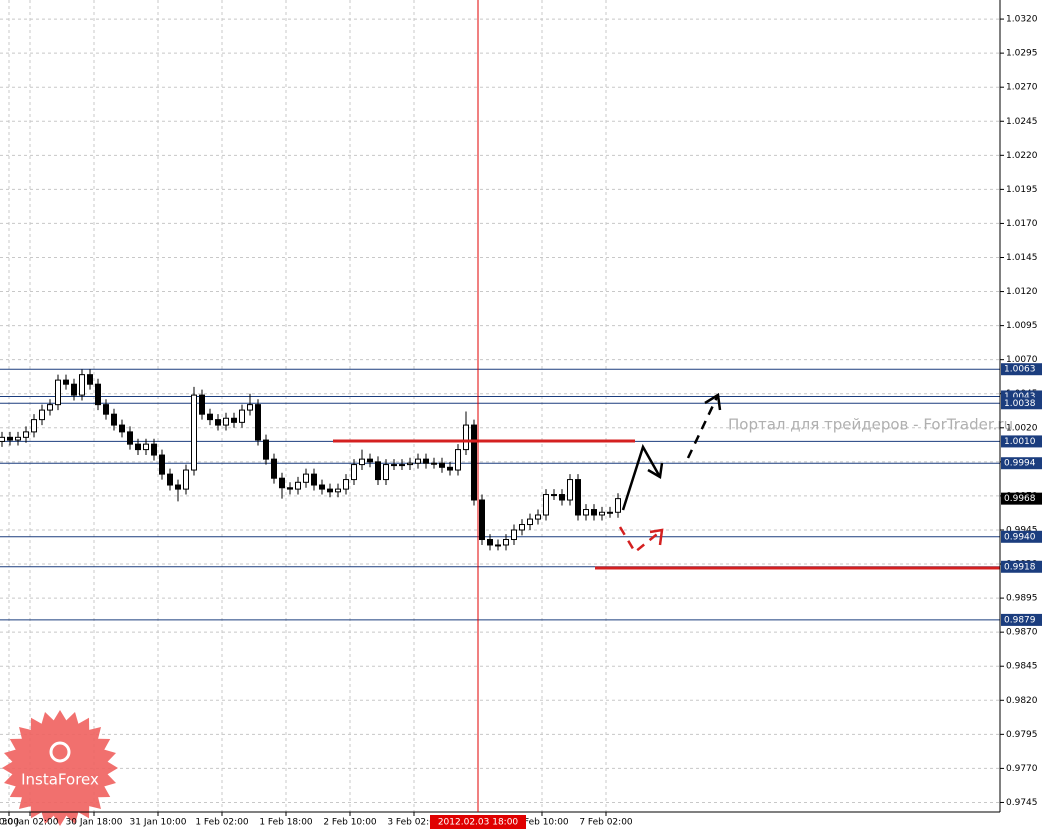 Image resolution: width=1044 pixels, height=829 pixels. I want to click on candles, so click(310, 460).